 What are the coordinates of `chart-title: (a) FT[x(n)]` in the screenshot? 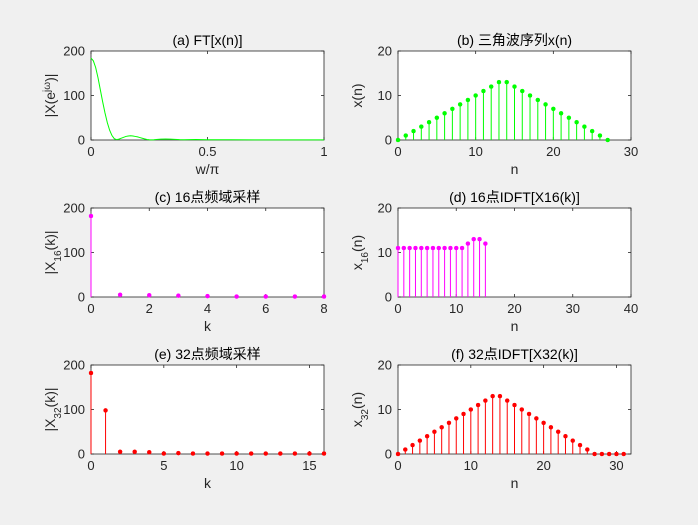 It's located at (208, 40).